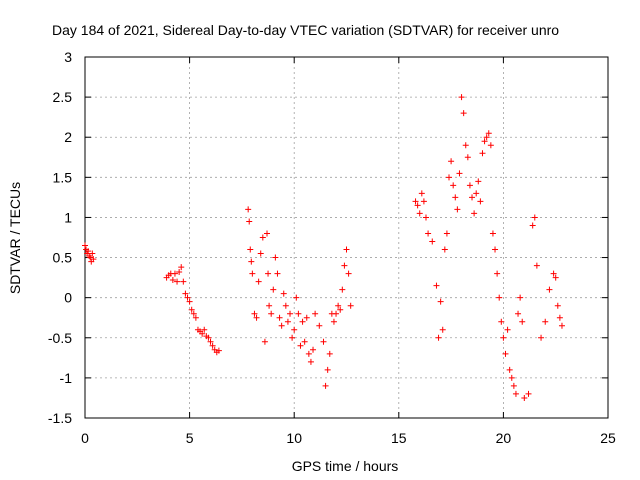  What do you see at coordinates (85, 438) in the screenshot?
I see `x-tick-label: 0` at bounding box center [85, 438].